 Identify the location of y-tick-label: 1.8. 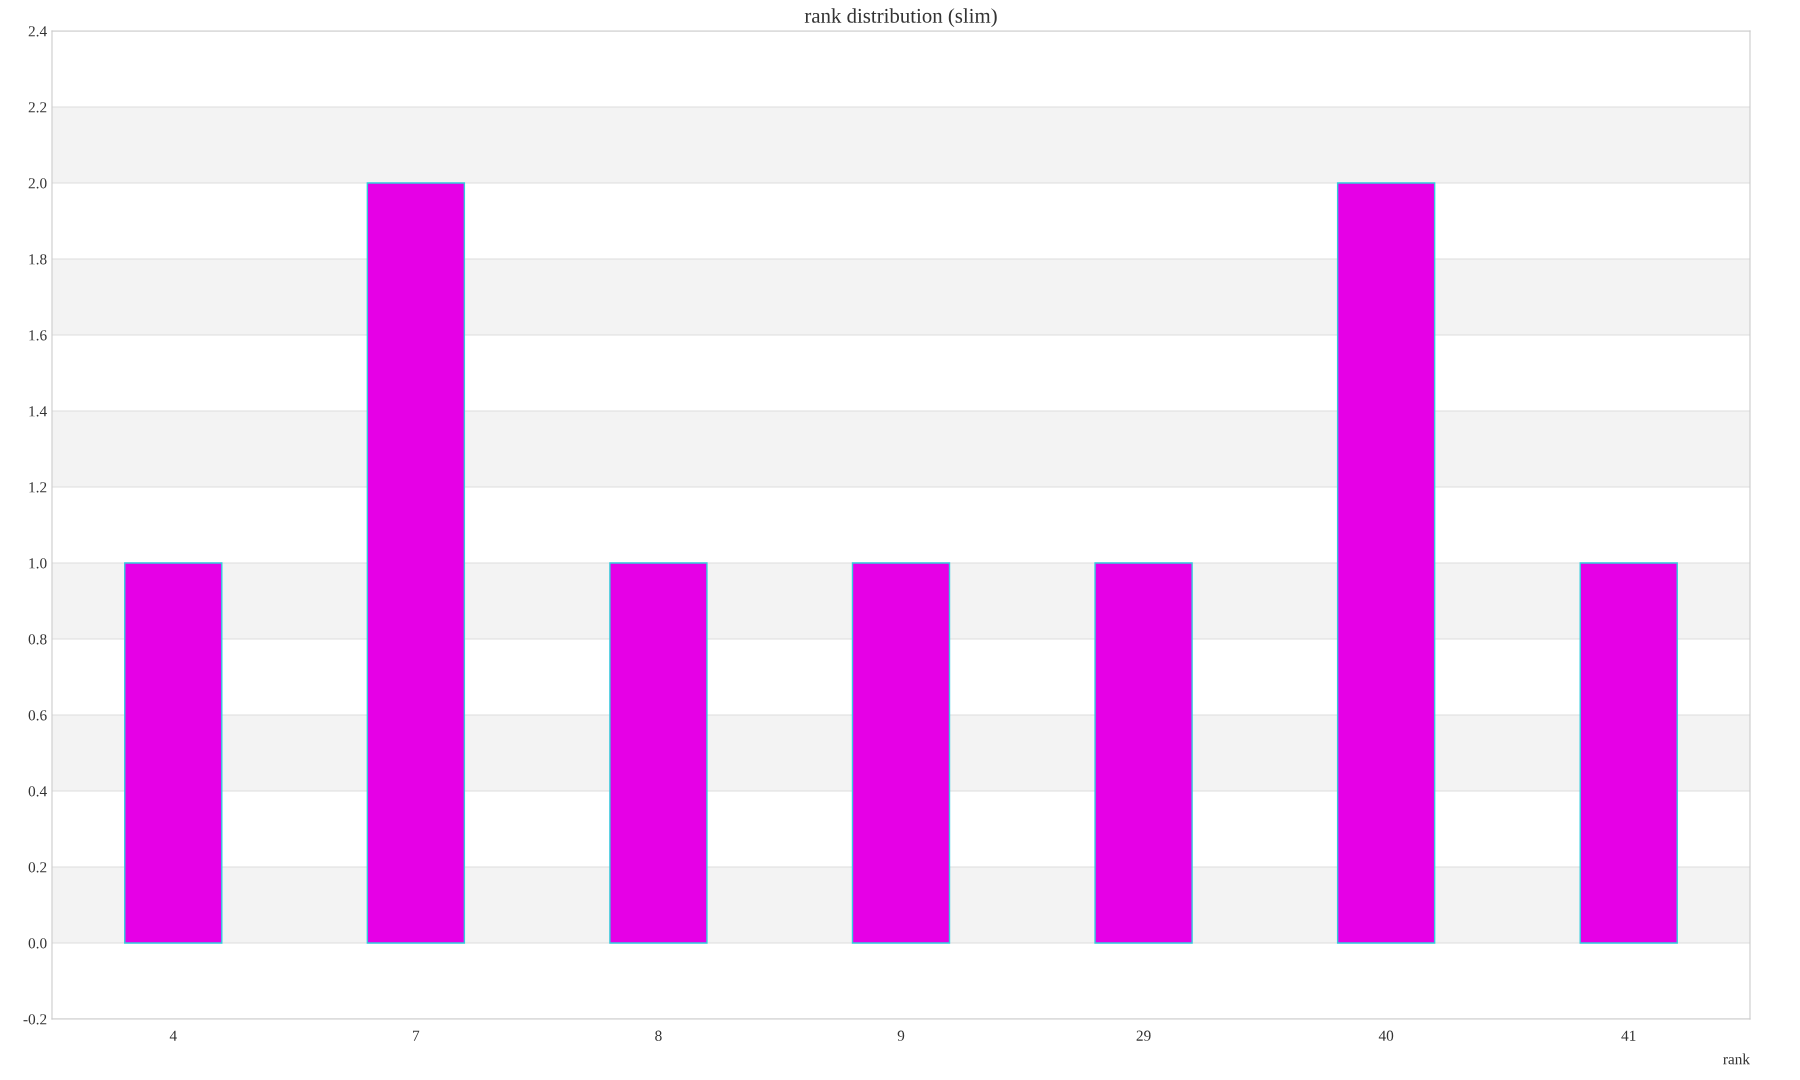
(38, 259).